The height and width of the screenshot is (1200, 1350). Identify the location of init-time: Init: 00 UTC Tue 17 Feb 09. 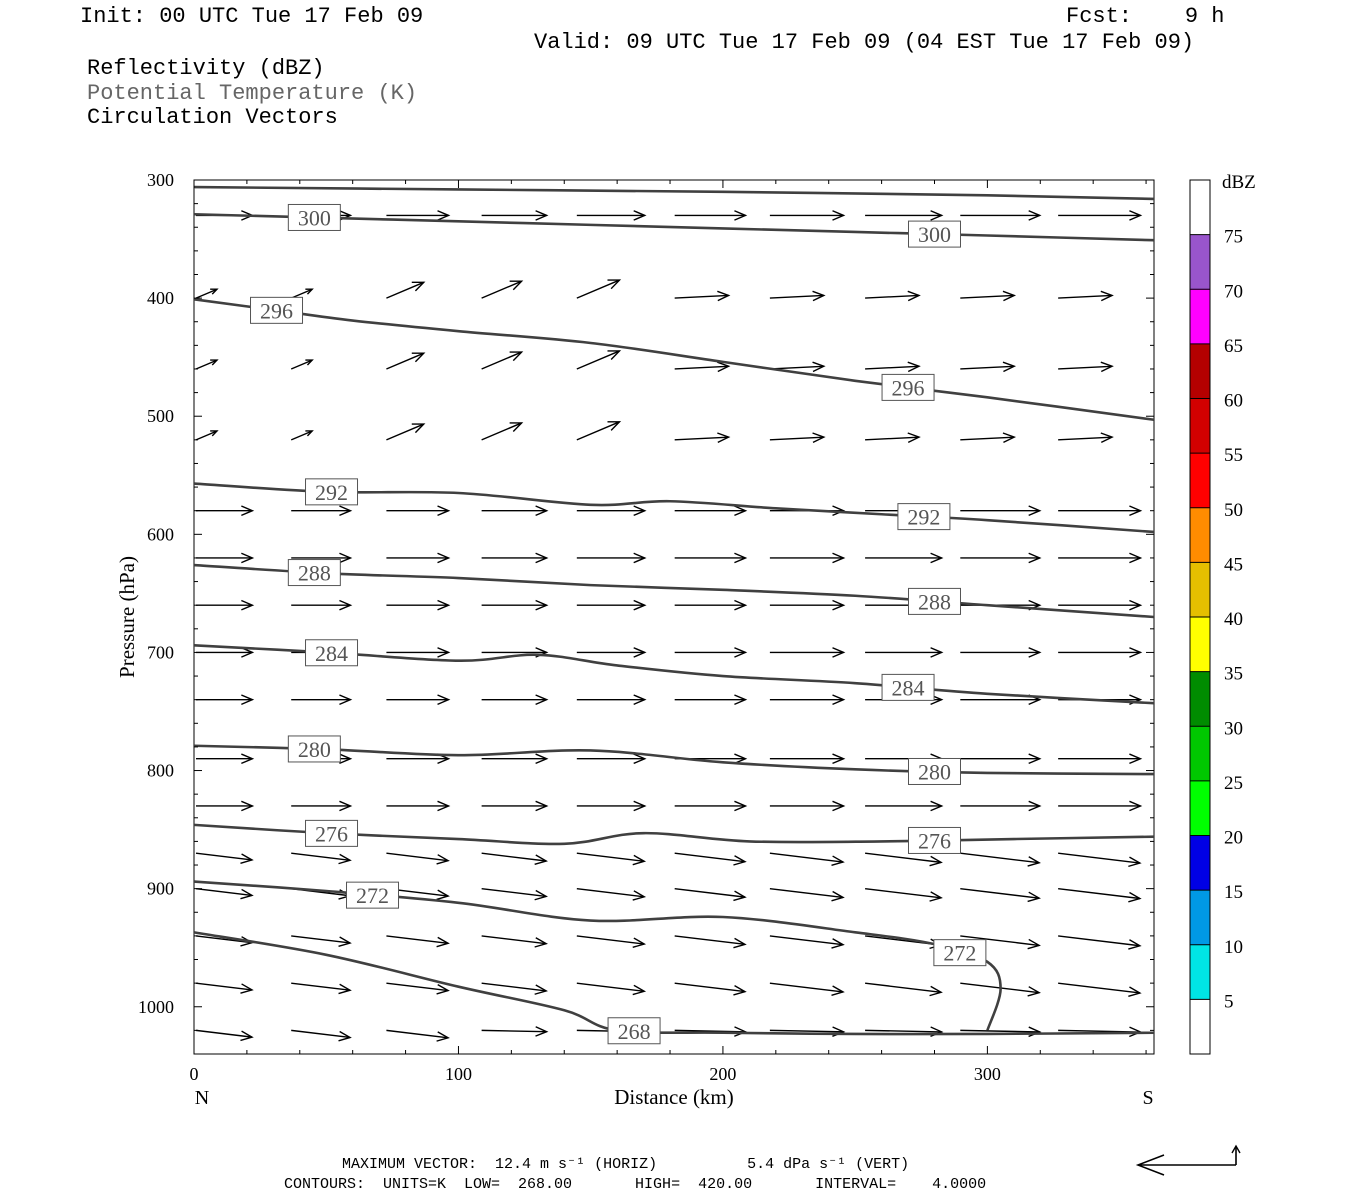
(252, 16).